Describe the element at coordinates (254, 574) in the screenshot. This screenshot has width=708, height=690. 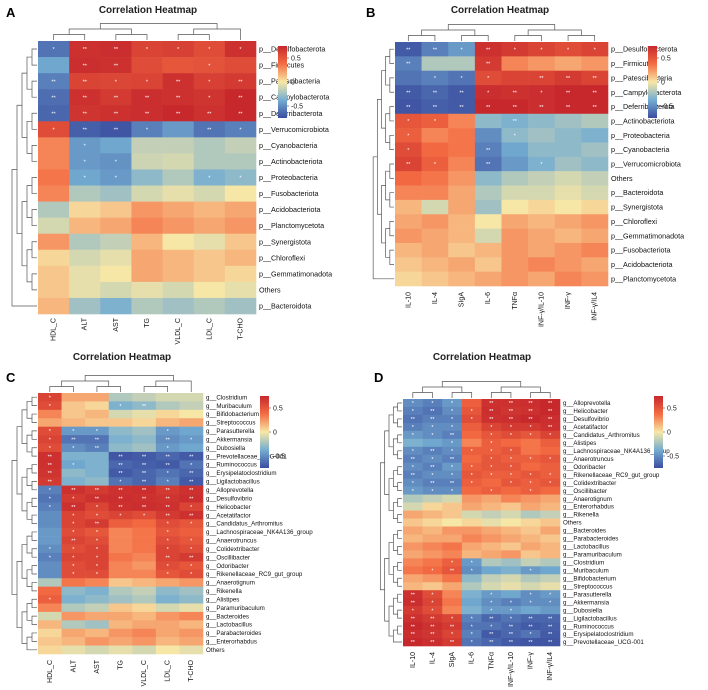
I see `row-label: g__Rikenellaceae_RC9_gut_group` at that location.